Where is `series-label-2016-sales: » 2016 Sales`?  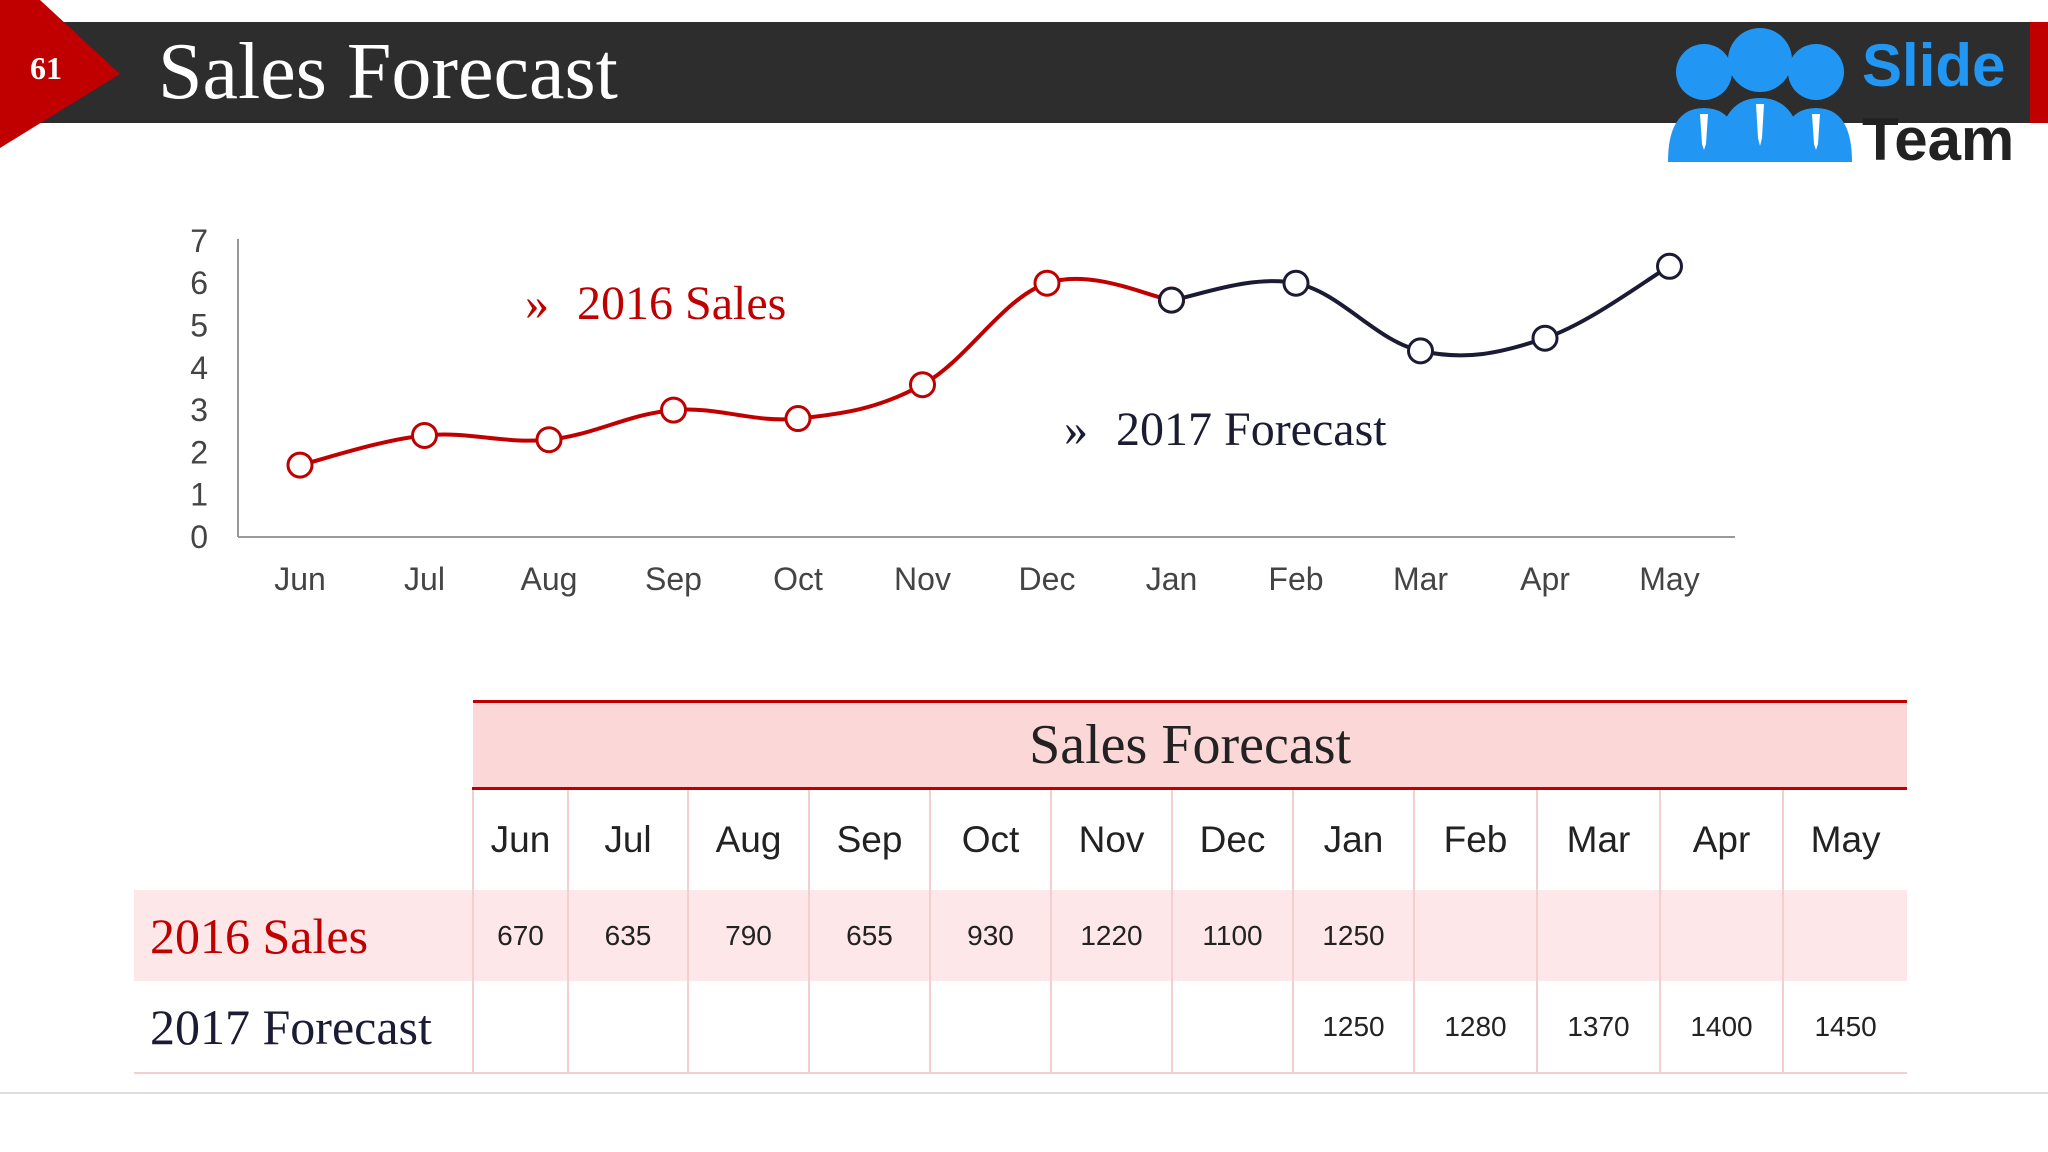 series-label-2016-sales: » 2016 Sales is located at coordinates (656, 303).